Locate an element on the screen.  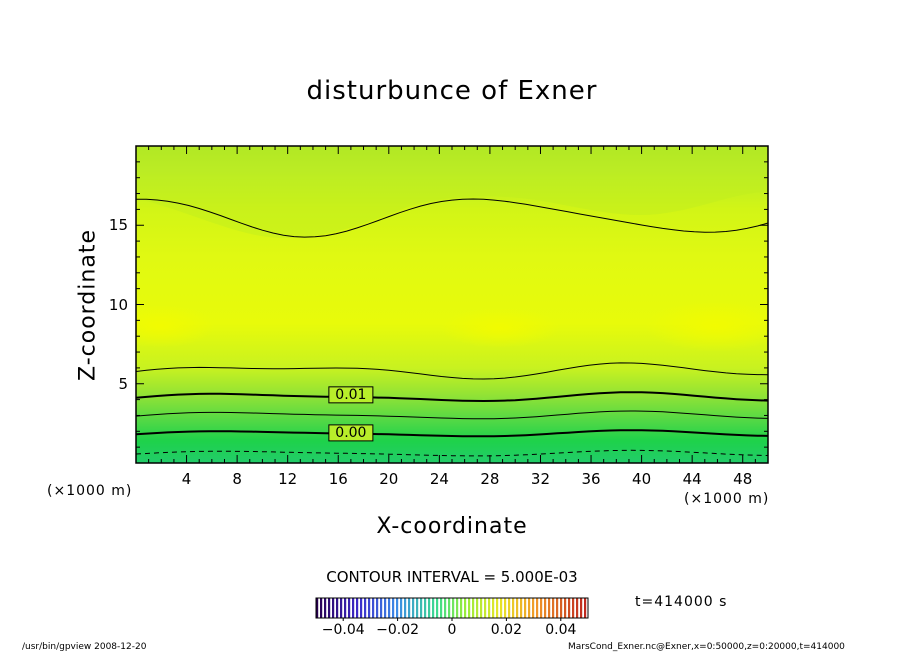
contour-negative is located at coordinates (452, 453).